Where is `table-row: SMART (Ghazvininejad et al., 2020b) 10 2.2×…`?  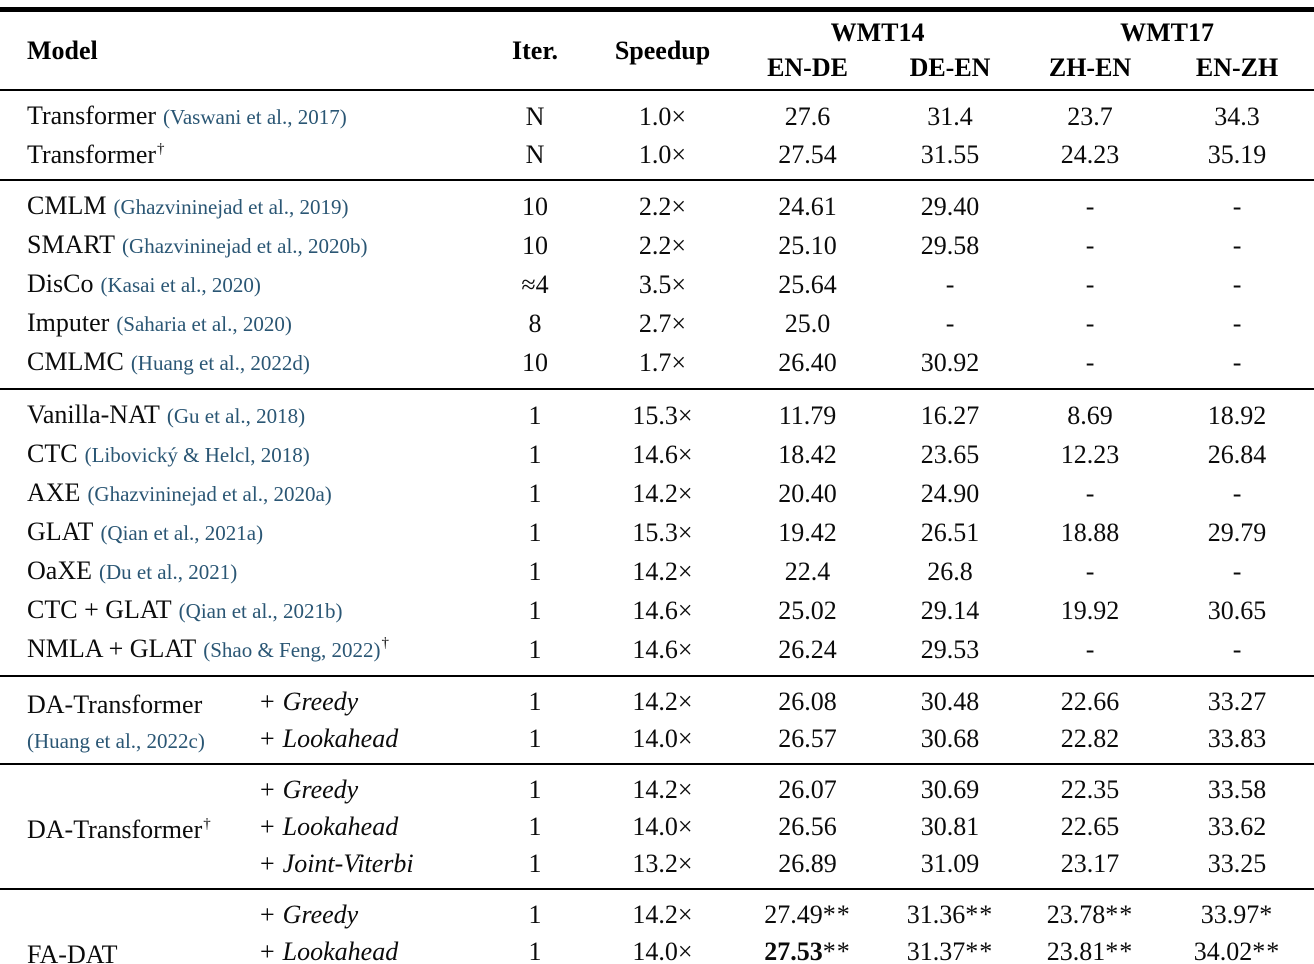 table-row: SMART (Ghazvininejad et al., 2020b) 10 2.2×… is located at coordinates (657, 245).